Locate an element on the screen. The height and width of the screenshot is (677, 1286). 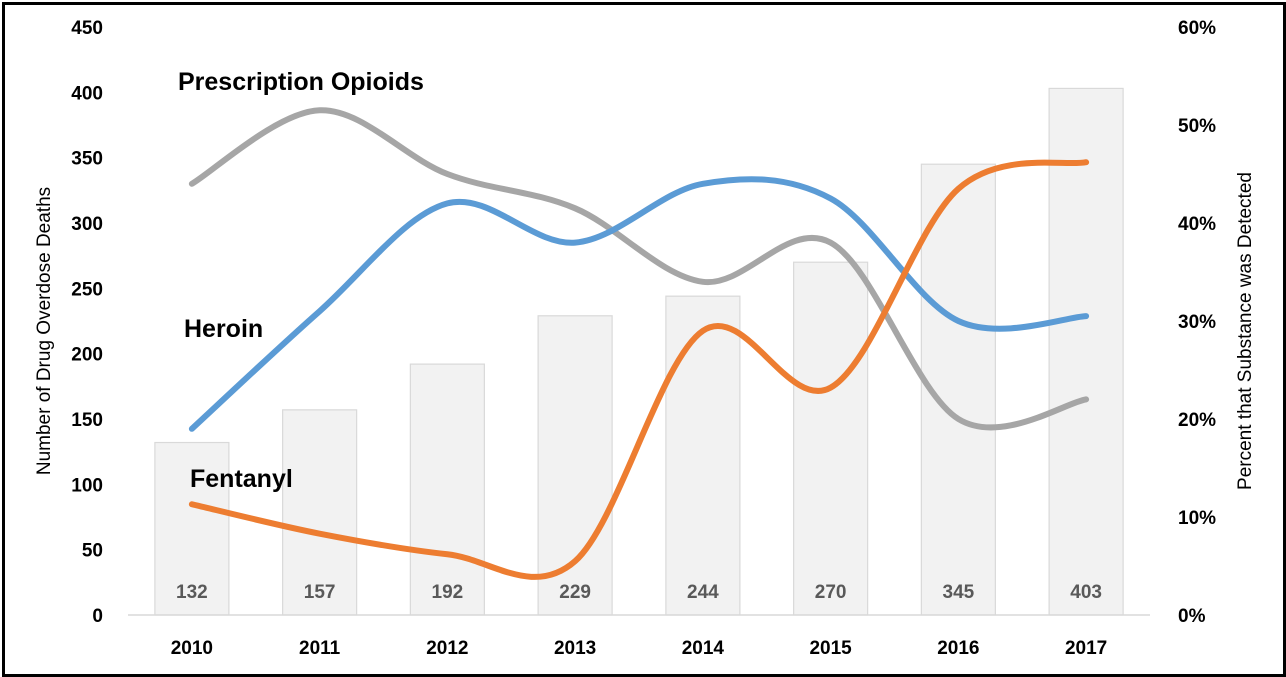
y2-tick-label: 0% is located at coordinates (1192, 616).